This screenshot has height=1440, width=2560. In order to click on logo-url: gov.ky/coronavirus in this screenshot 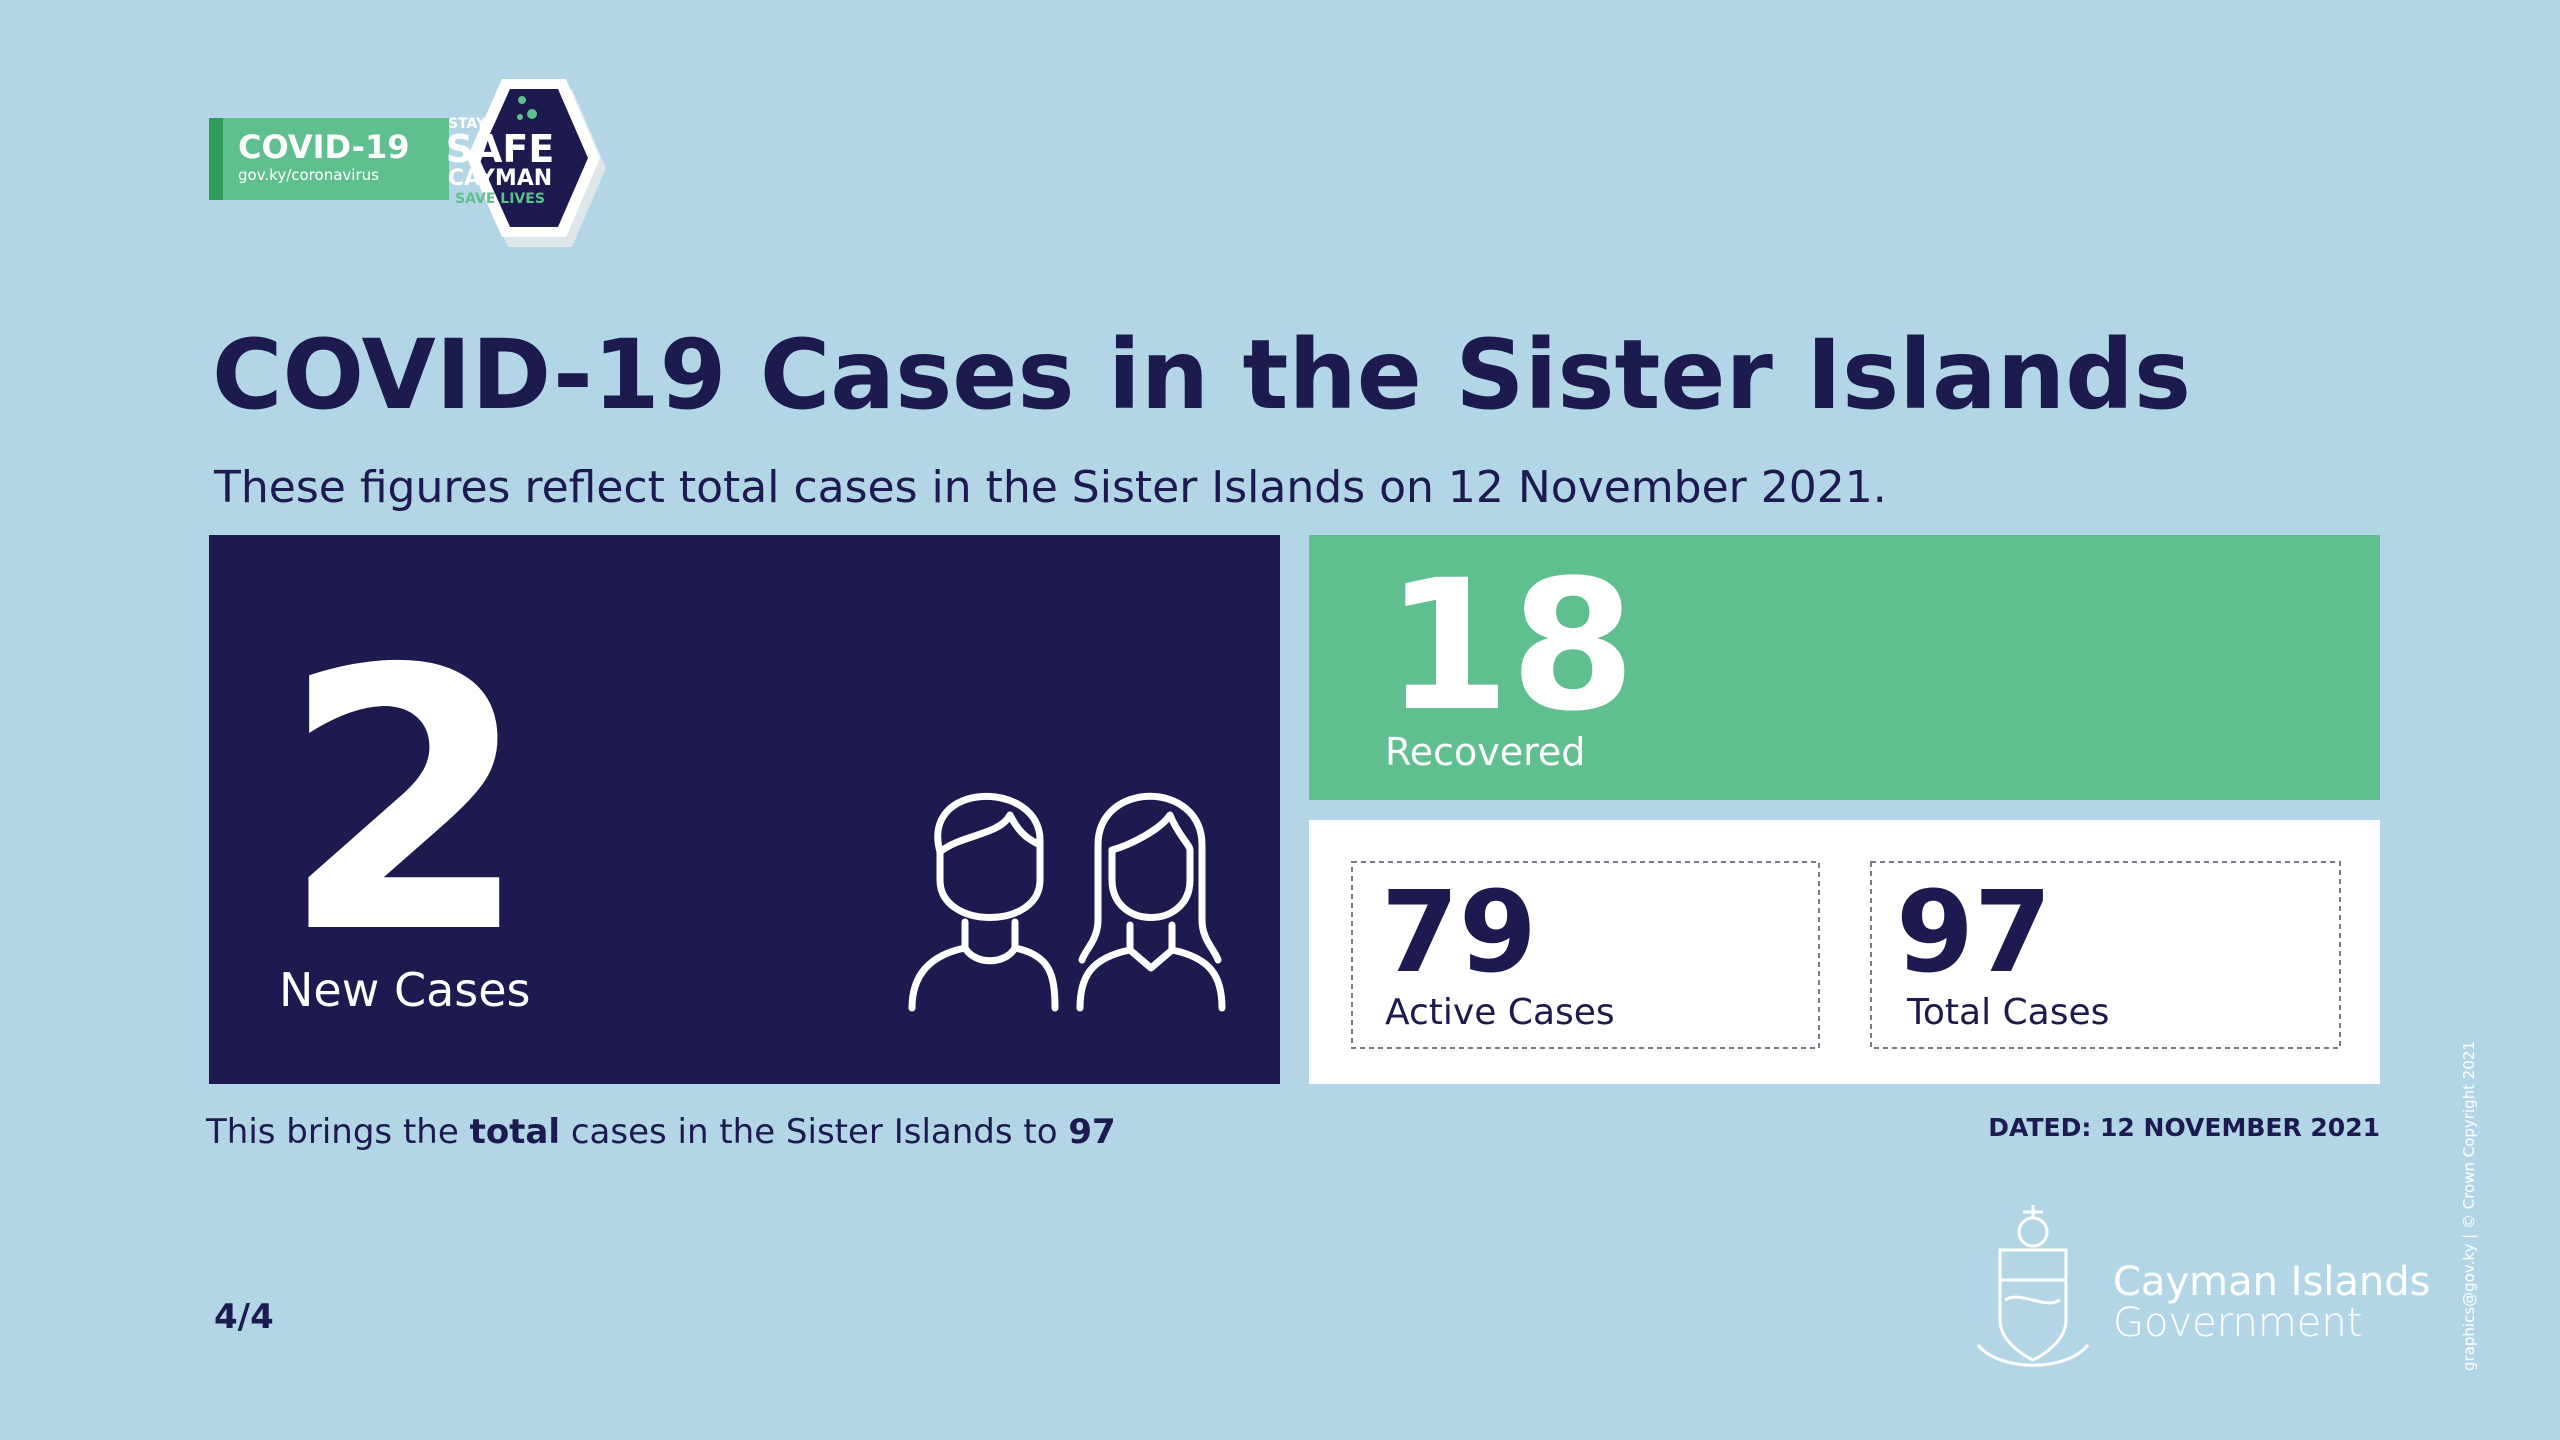, I will do `click(308, 175)`.